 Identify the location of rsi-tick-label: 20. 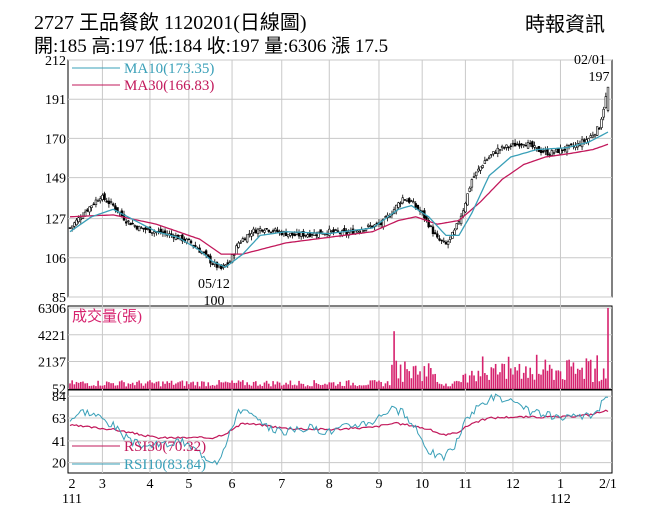
(59, 464).